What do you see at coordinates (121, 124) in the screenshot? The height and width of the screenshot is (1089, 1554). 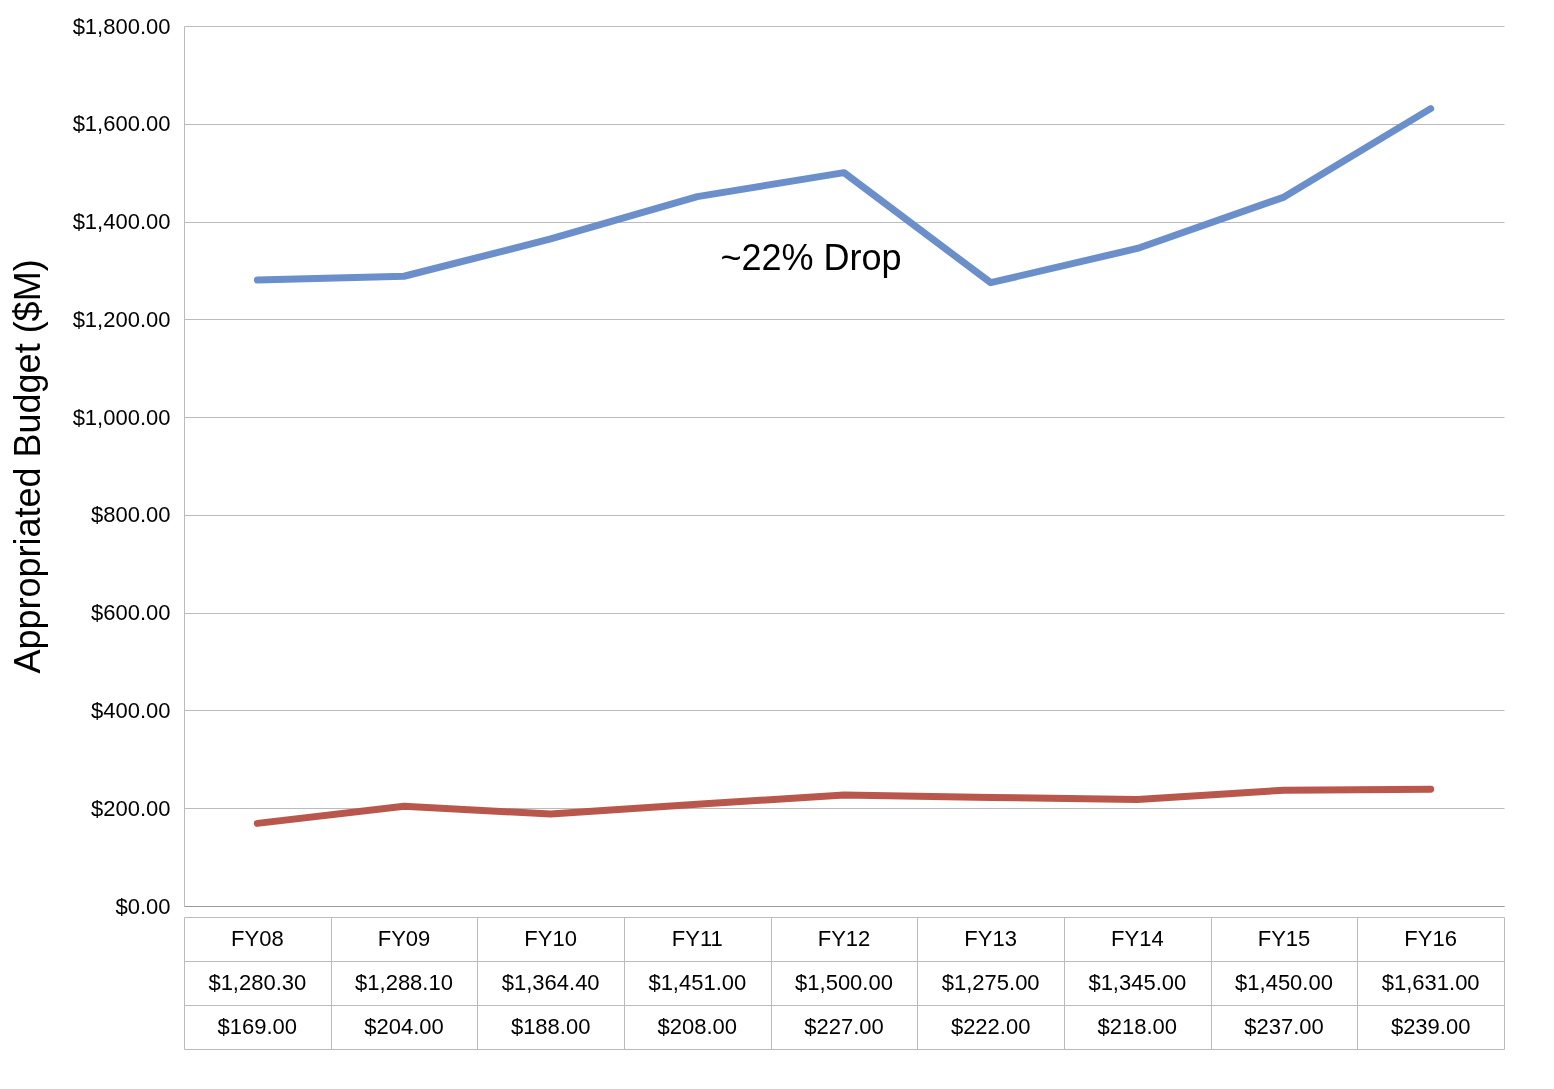 I see `y-tick-label: $1,600.00` at bounding box center [121, 124].